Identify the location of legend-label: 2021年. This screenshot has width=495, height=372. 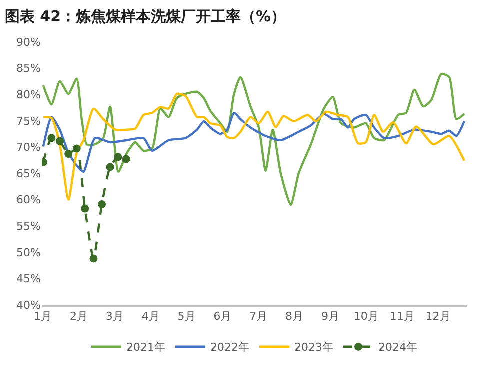
(146, 347).